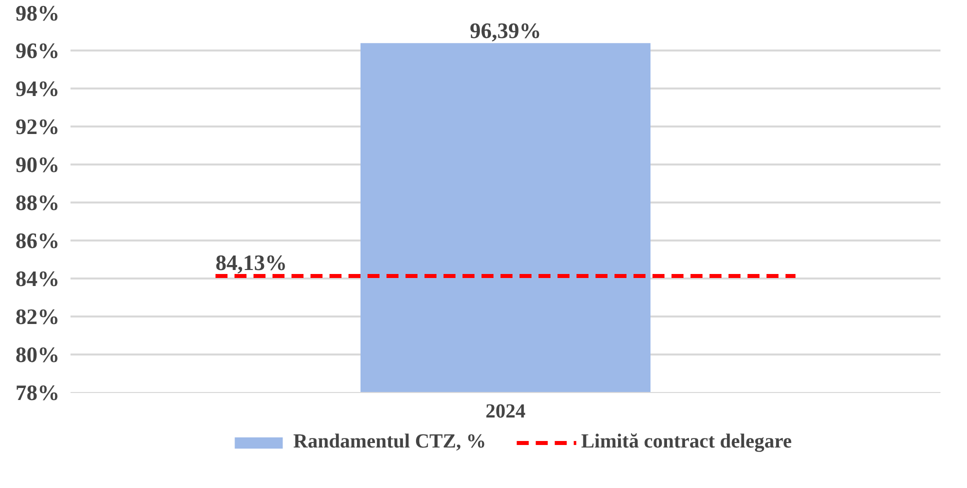 The height and width of the screenshot is (488, 967). I want to click on data-label: 96,39%, so click(506, 31).